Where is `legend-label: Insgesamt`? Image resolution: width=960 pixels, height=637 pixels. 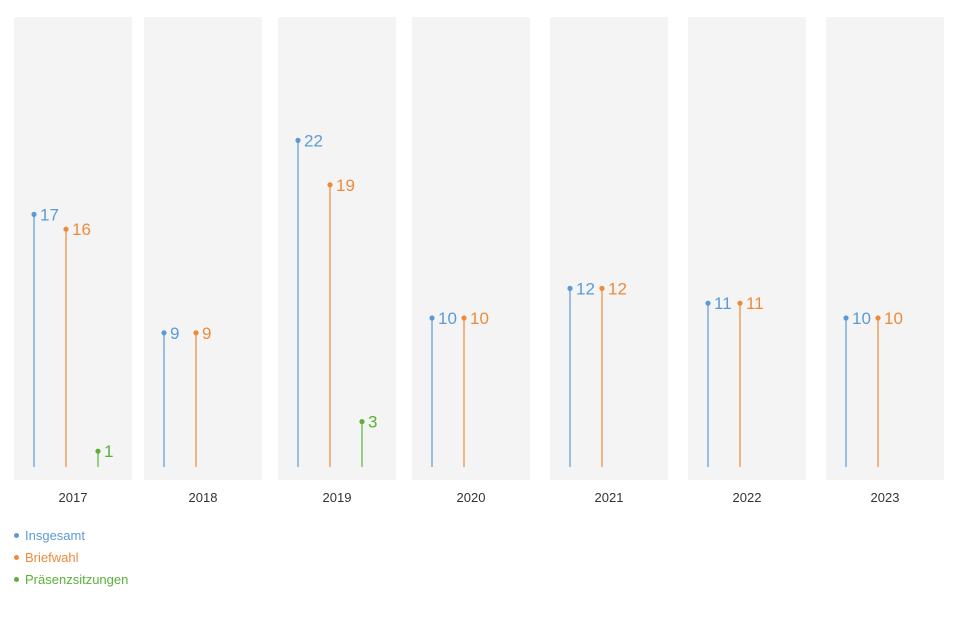 legend-label: Insgesamt is located at coordinates (55, 535).